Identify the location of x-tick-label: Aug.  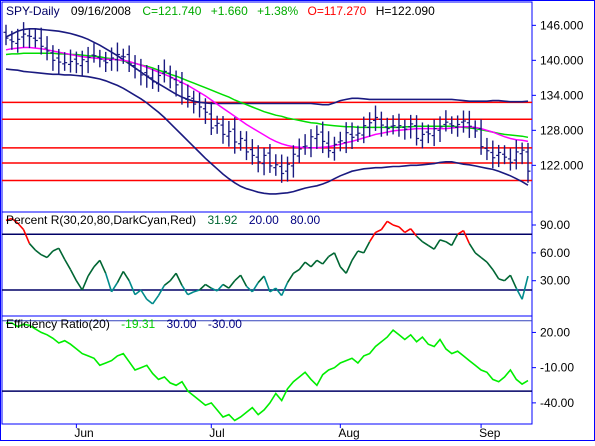
(348, 433).